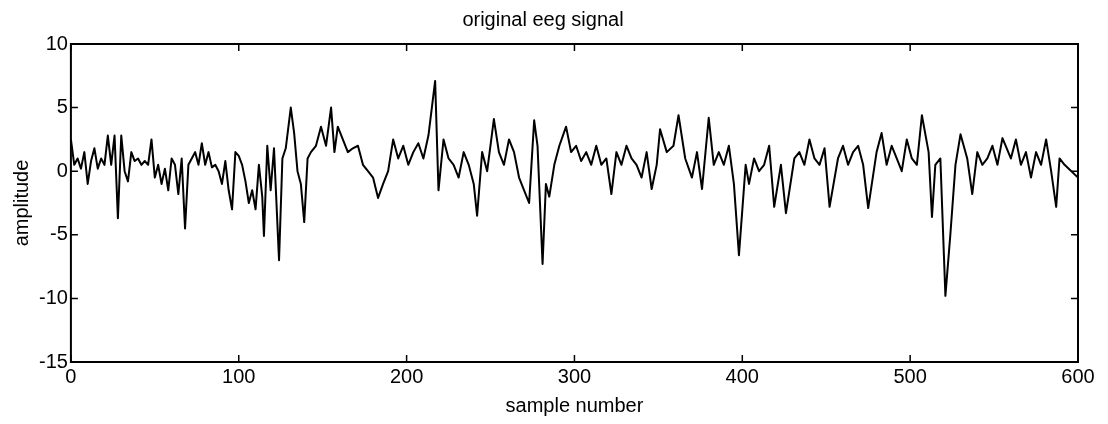 The image size is (1108, 424). Describe the element at coordinates (742, 375) in the screenshot. I see `x-tick-label: 400` at that location.